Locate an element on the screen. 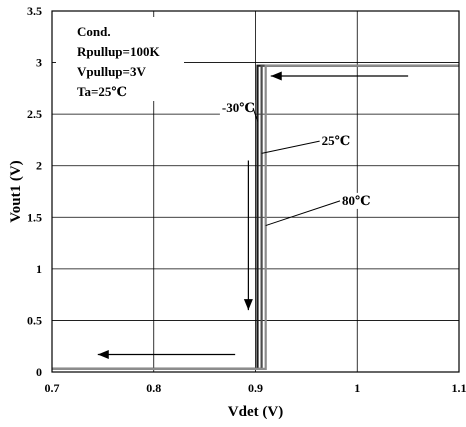 The image size is (466, 427). conditions-background is located at coordinates (120, 59).